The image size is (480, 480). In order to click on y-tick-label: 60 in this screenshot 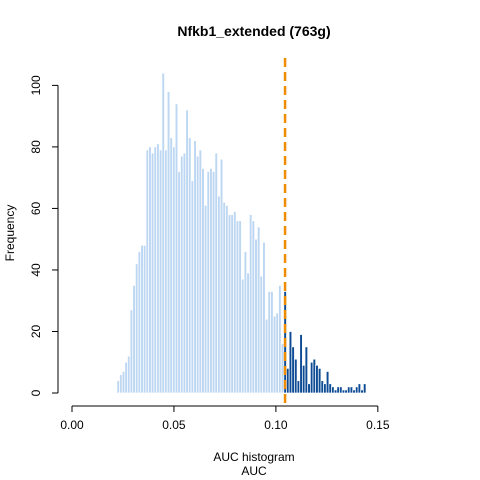, I will do `click(36, 208)`.